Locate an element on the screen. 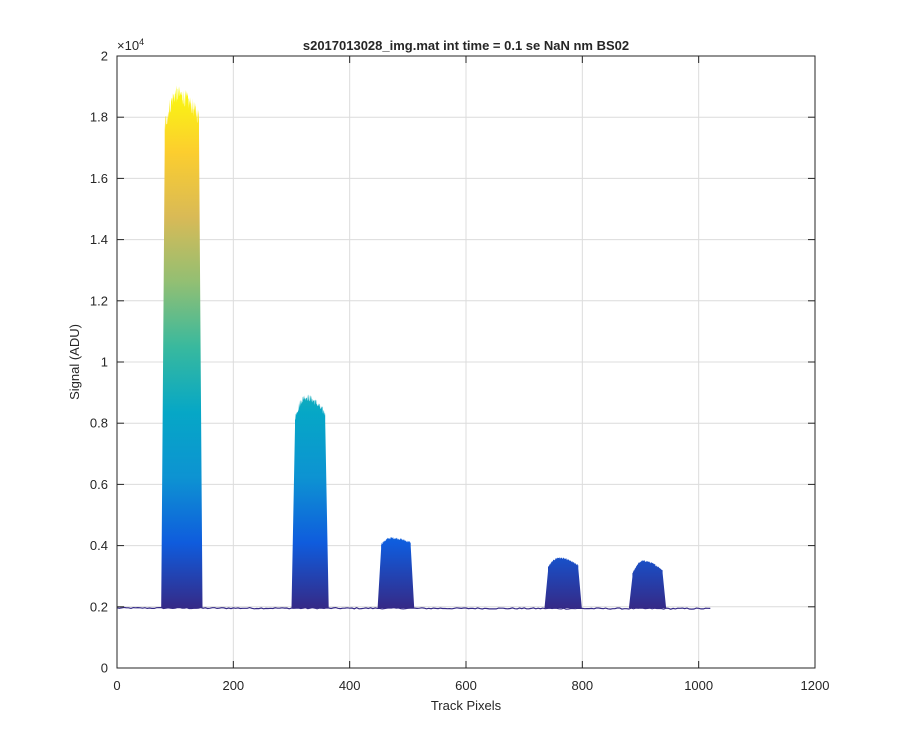  y-tick-label: 1.6 is located at coordinates (99, 178).